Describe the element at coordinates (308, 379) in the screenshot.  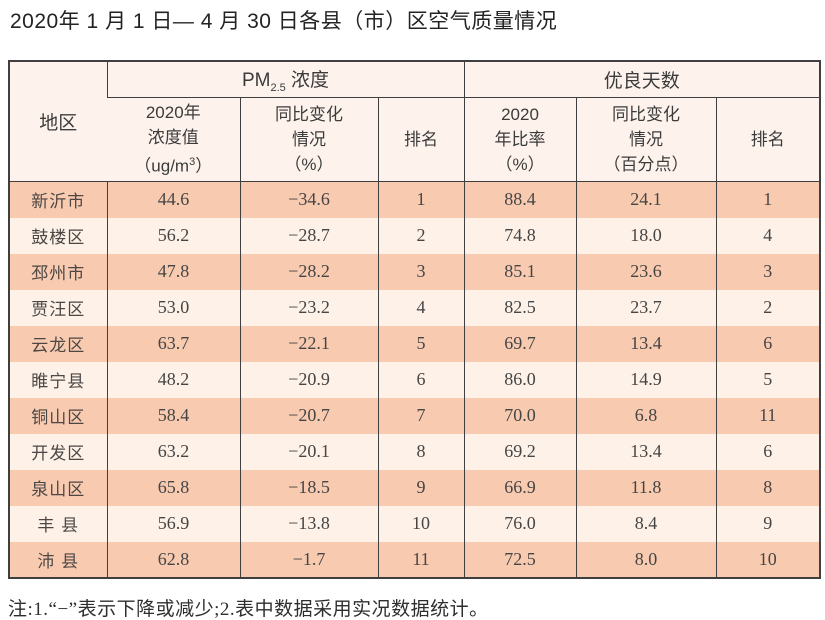
I see `cell-pm-change: −20.9` at that location.